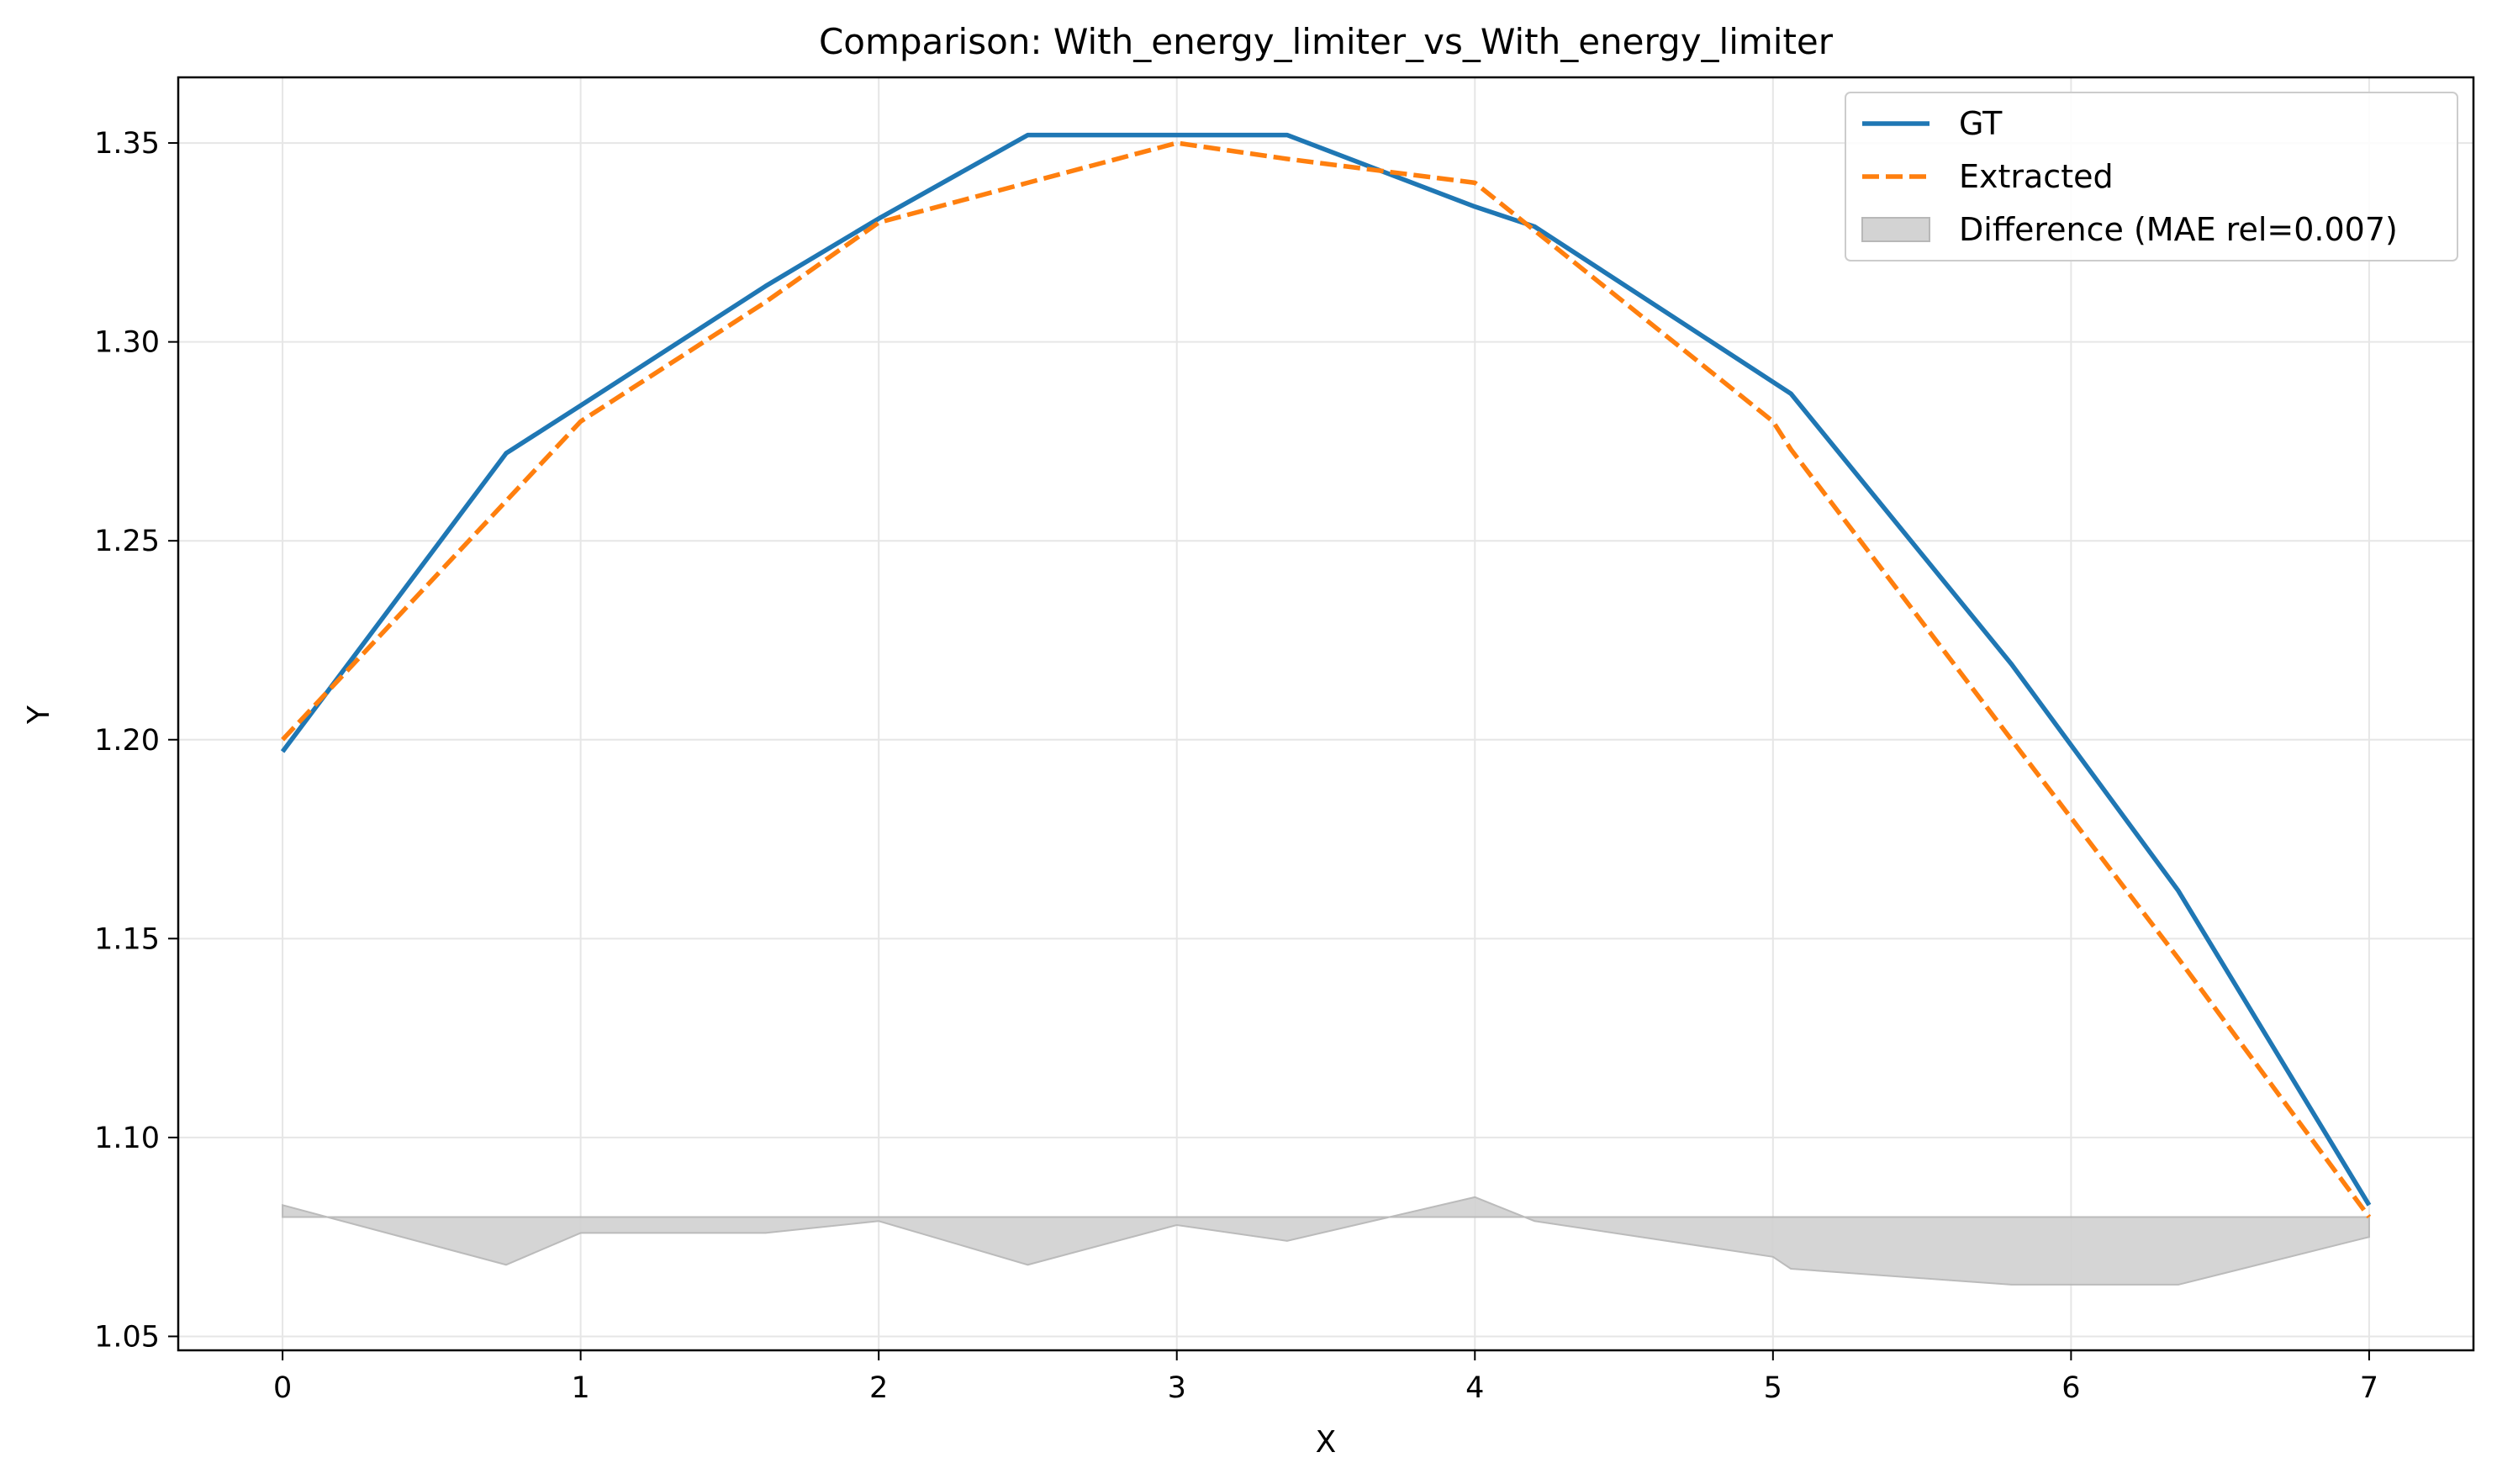 The height and width of the screenshot is (1484, 2497). Describe the element at coordinates (2036, 176) in the screenshot. I see `legend-label: Extracted` at that location.